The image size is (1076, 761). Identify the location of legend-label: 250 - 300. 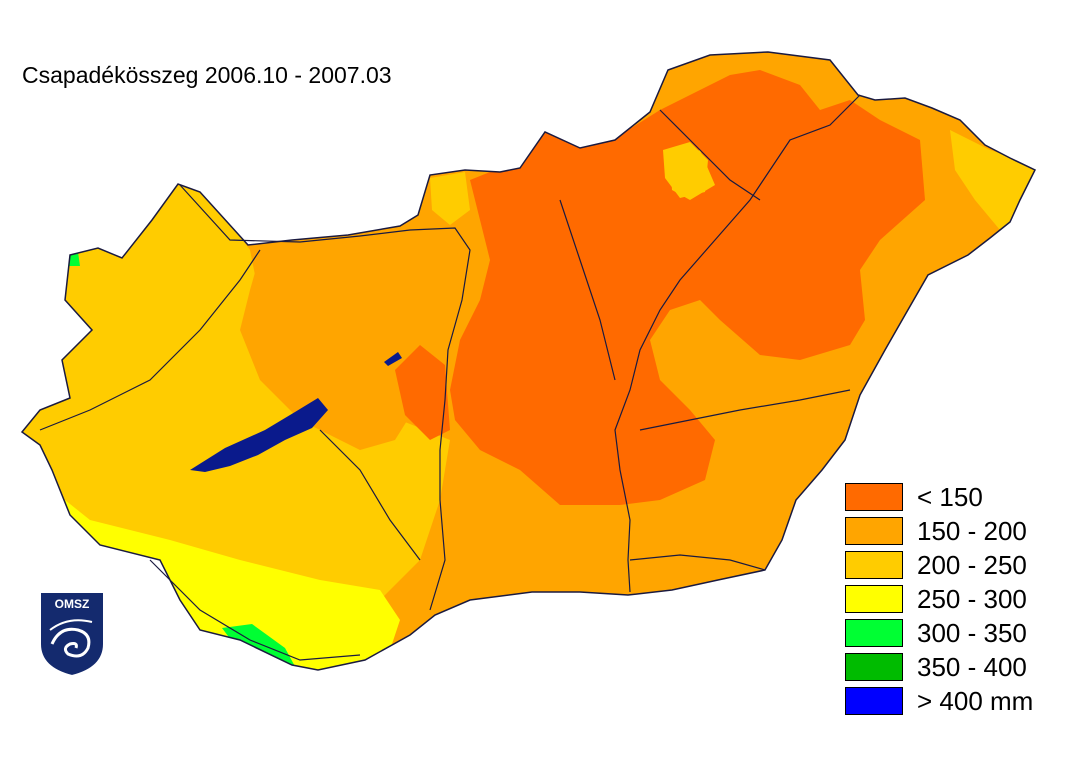
(972, 598).